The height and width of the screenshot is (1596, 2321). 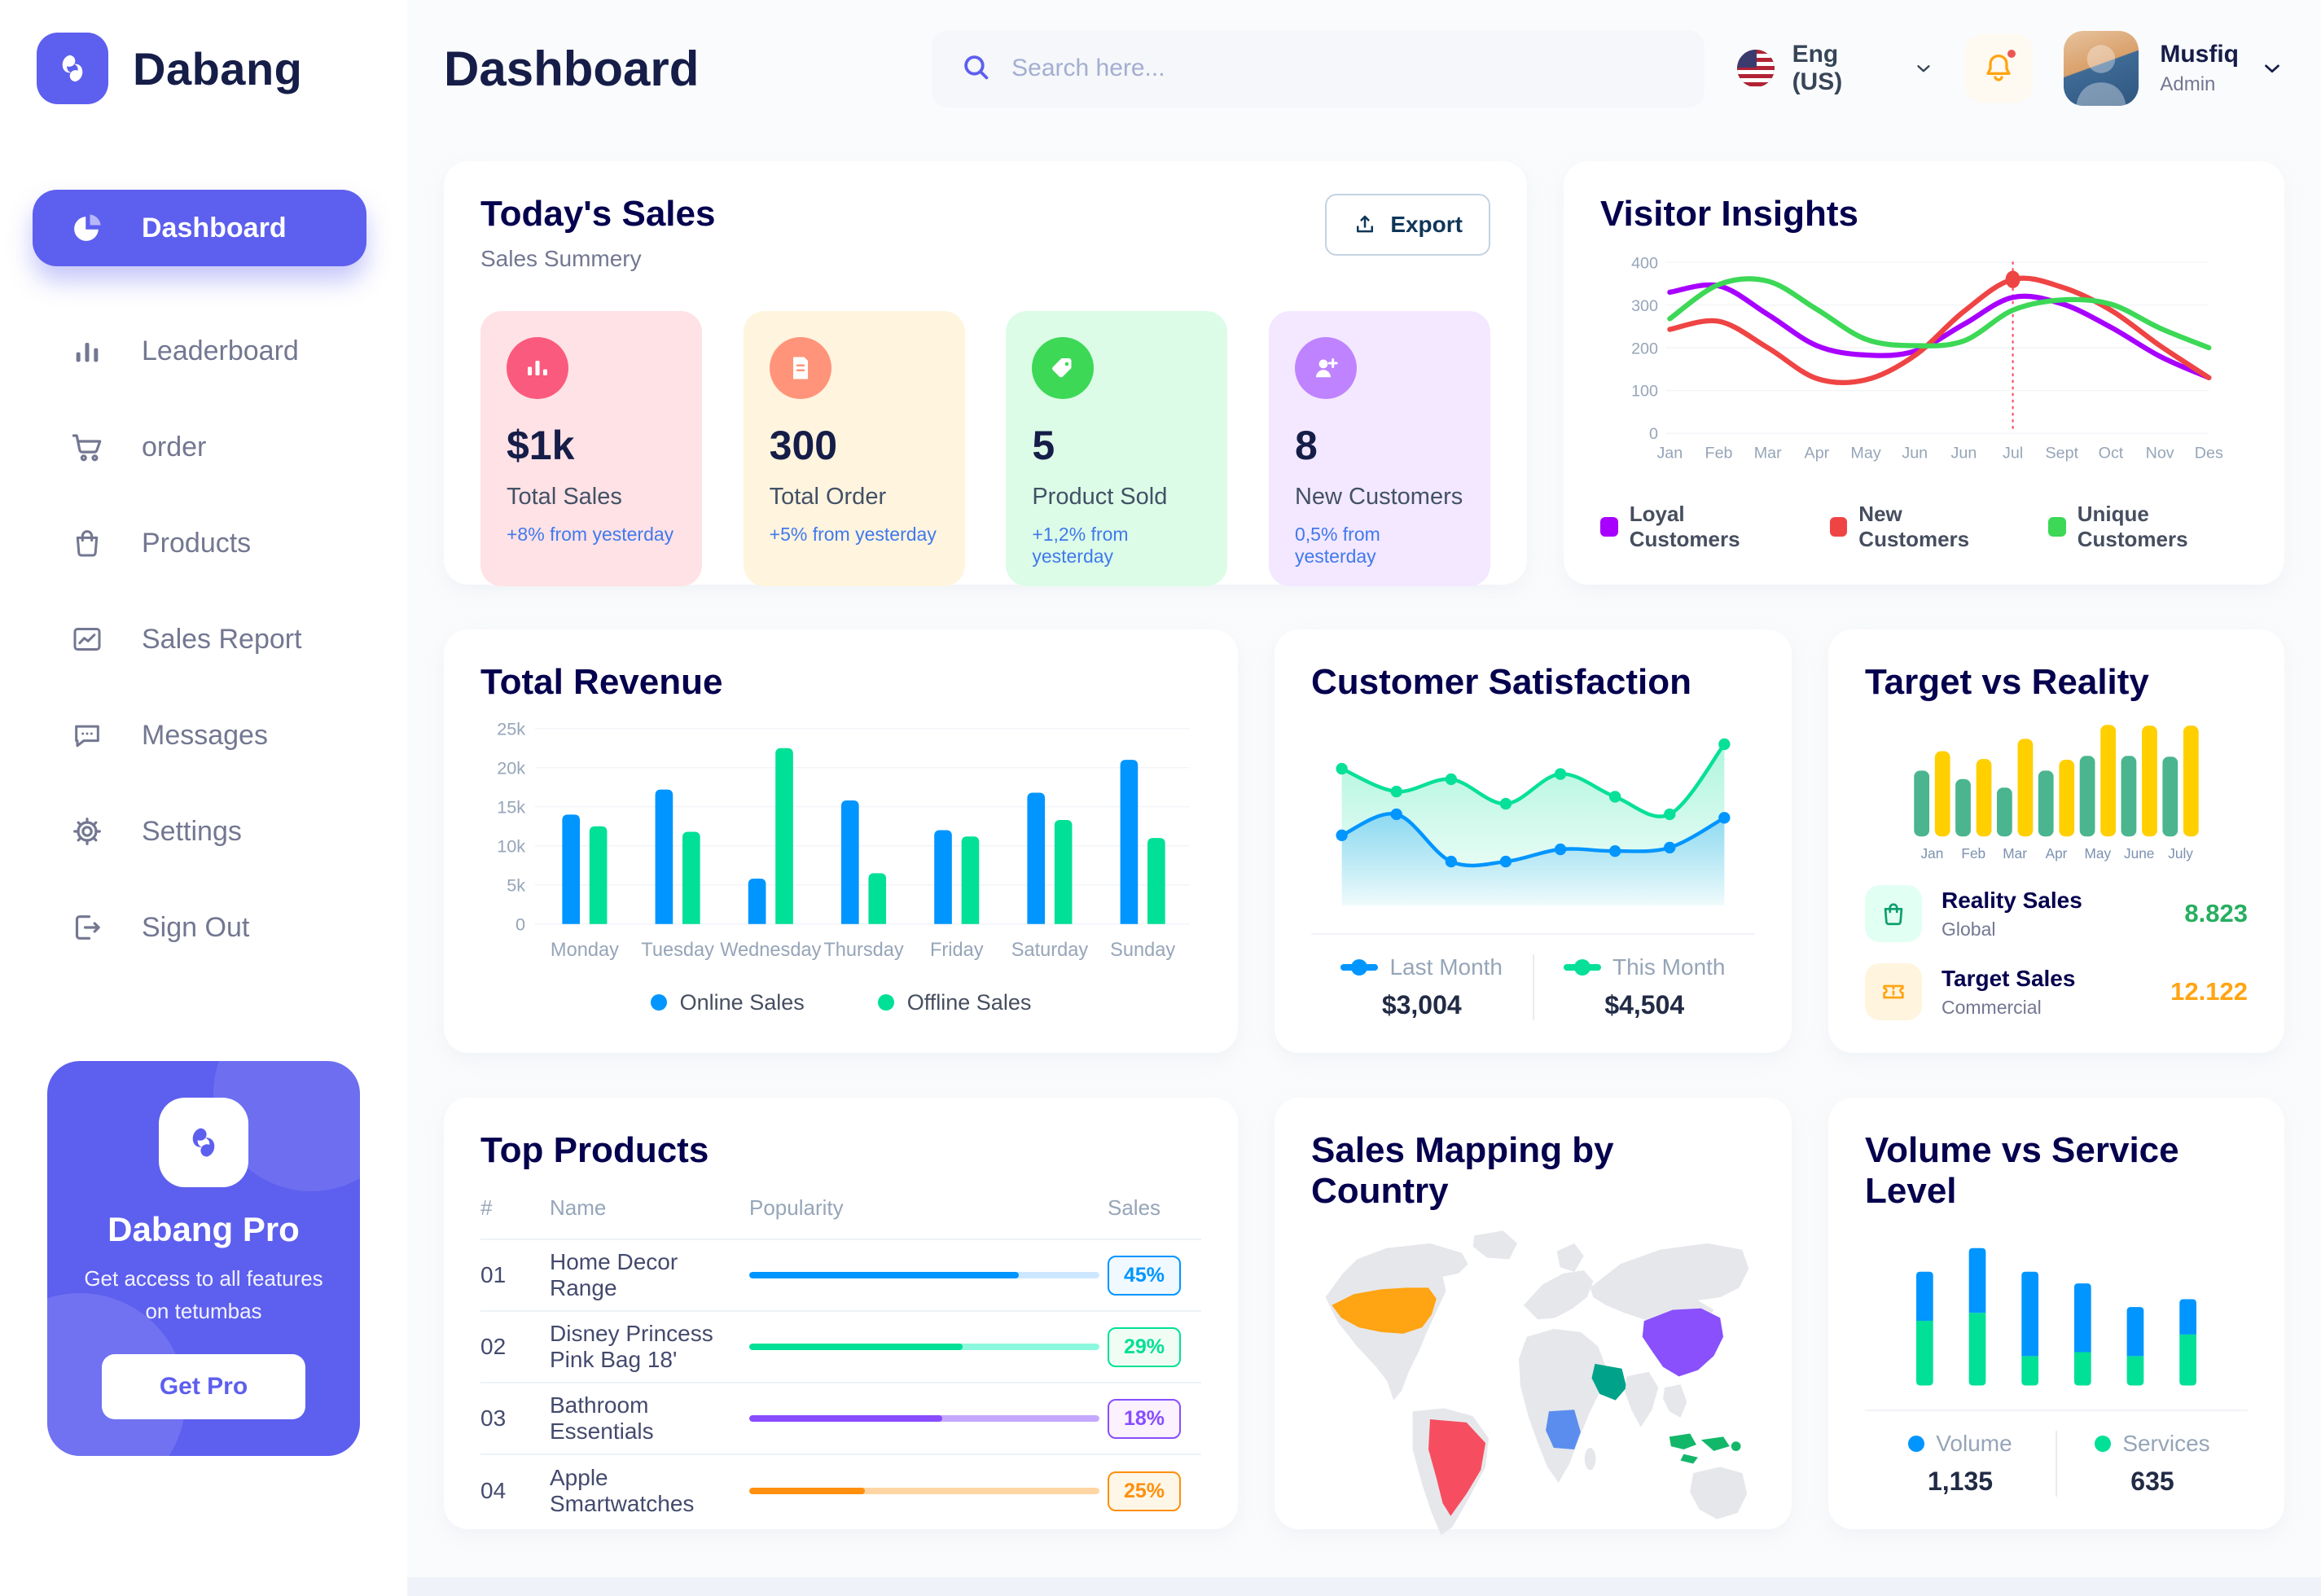 I want to click on line-chart-icon, so click(x=87, y=639).